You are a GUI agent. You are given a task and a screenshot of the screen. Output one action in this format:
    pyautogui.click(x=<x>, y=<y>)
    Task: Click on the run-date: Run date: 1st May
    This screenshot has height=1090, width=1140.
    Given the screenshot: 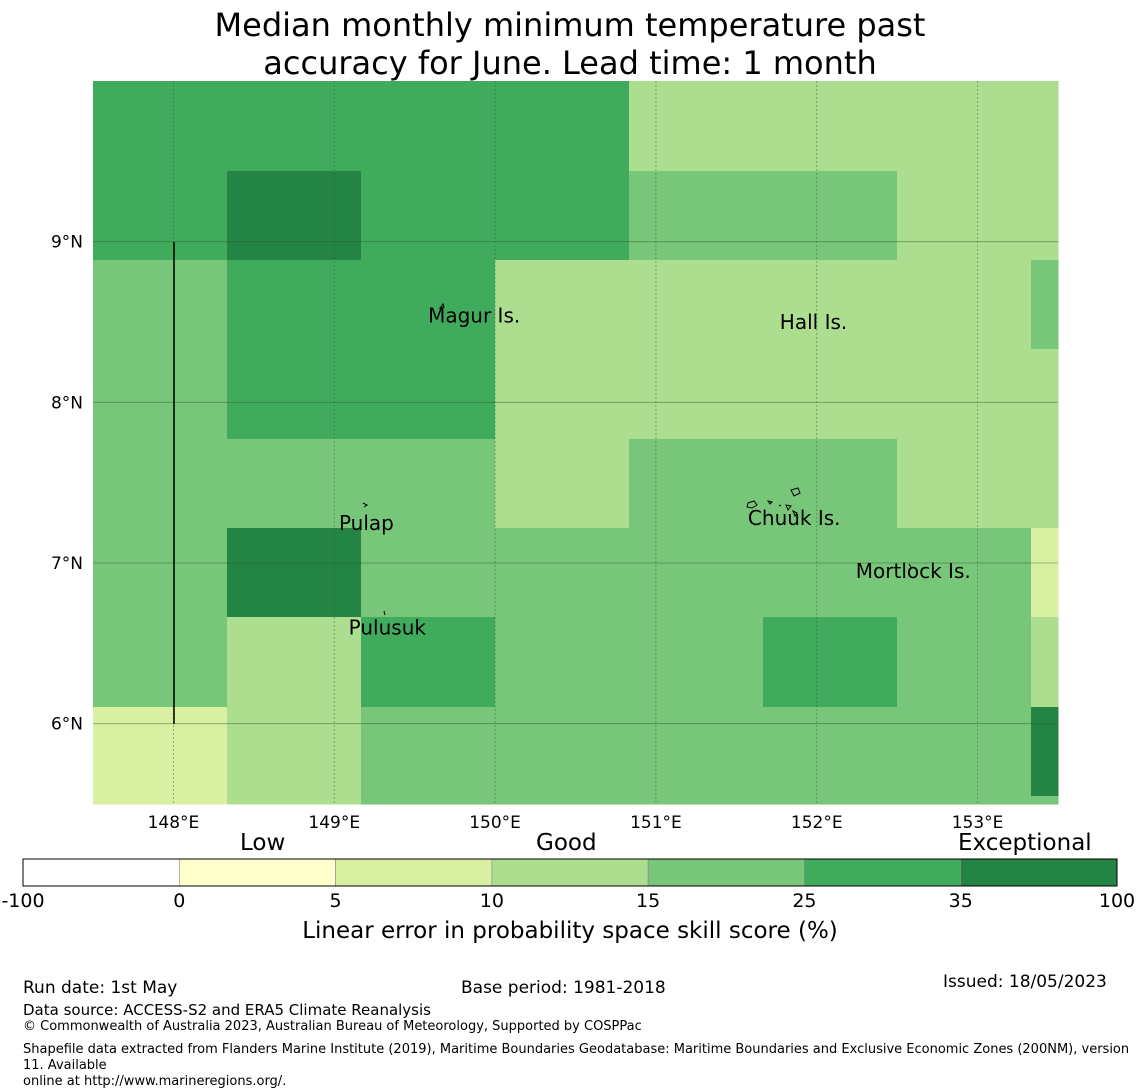 What is the action you would take?
    pyautogui.click(x=100, y=988)
    